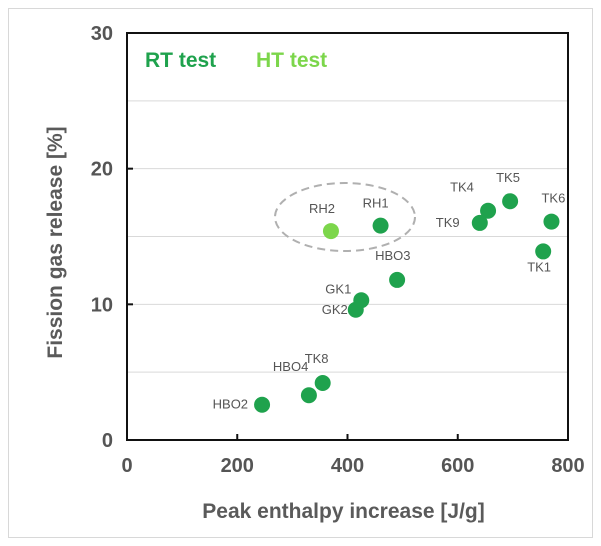 Image resolution: width=601 pixels, height=546 pixels. Describe the element at coordinates (55, 242) in the screenshot. I see `y-axis-title: Fission gas release [%]` at that location.